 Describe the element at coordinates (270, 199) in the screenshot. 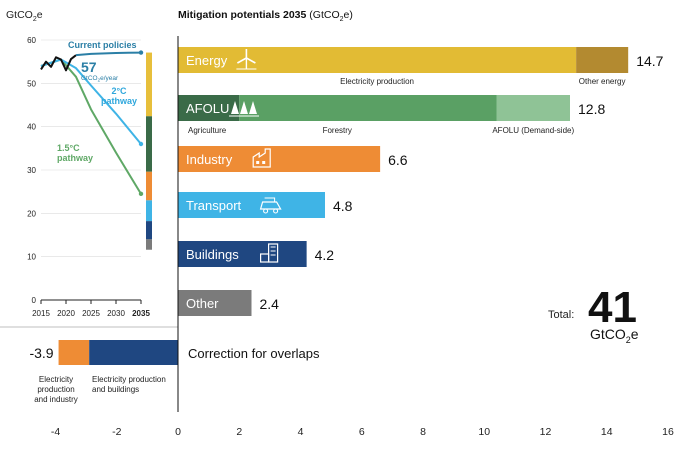

I see `car-icon-plug` at that location.